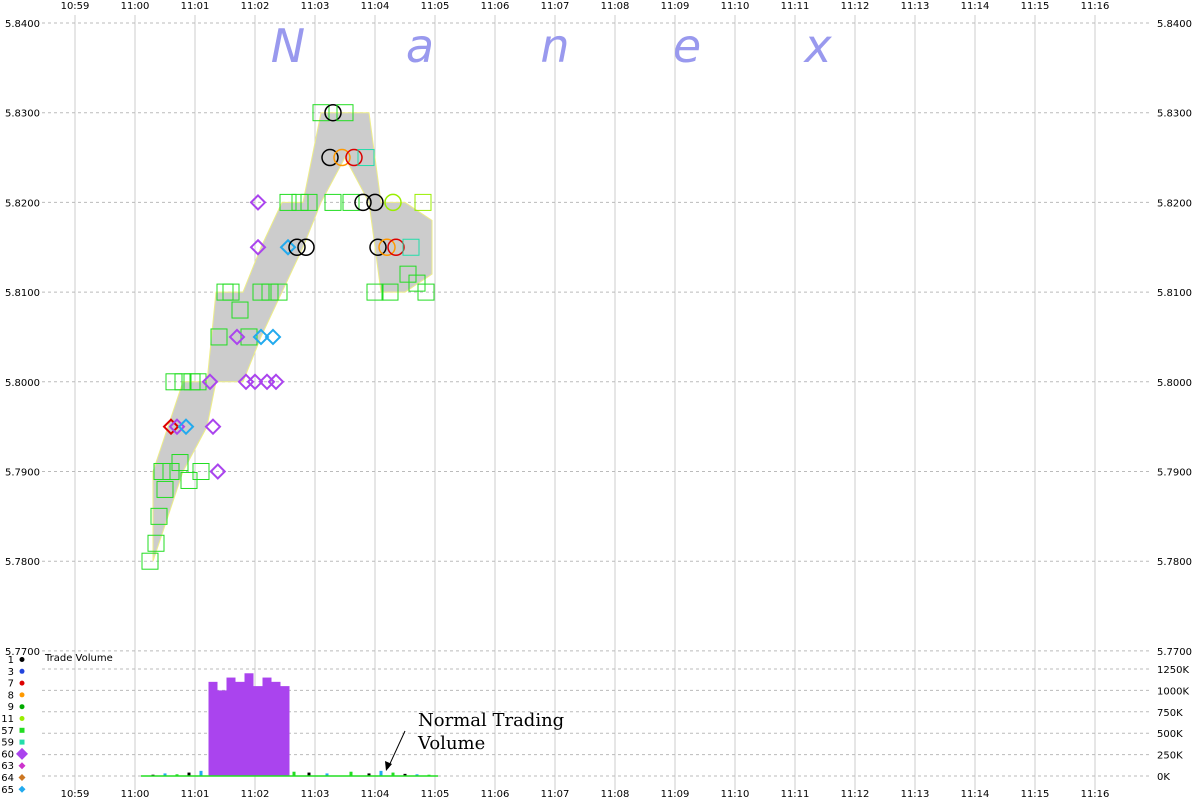 This screenshot has height=800, width=1200. What do you see at coordinates (1170, 756) in the screenshot?
I see `volume-tick: 250K` at bounding box center [1170, 756].